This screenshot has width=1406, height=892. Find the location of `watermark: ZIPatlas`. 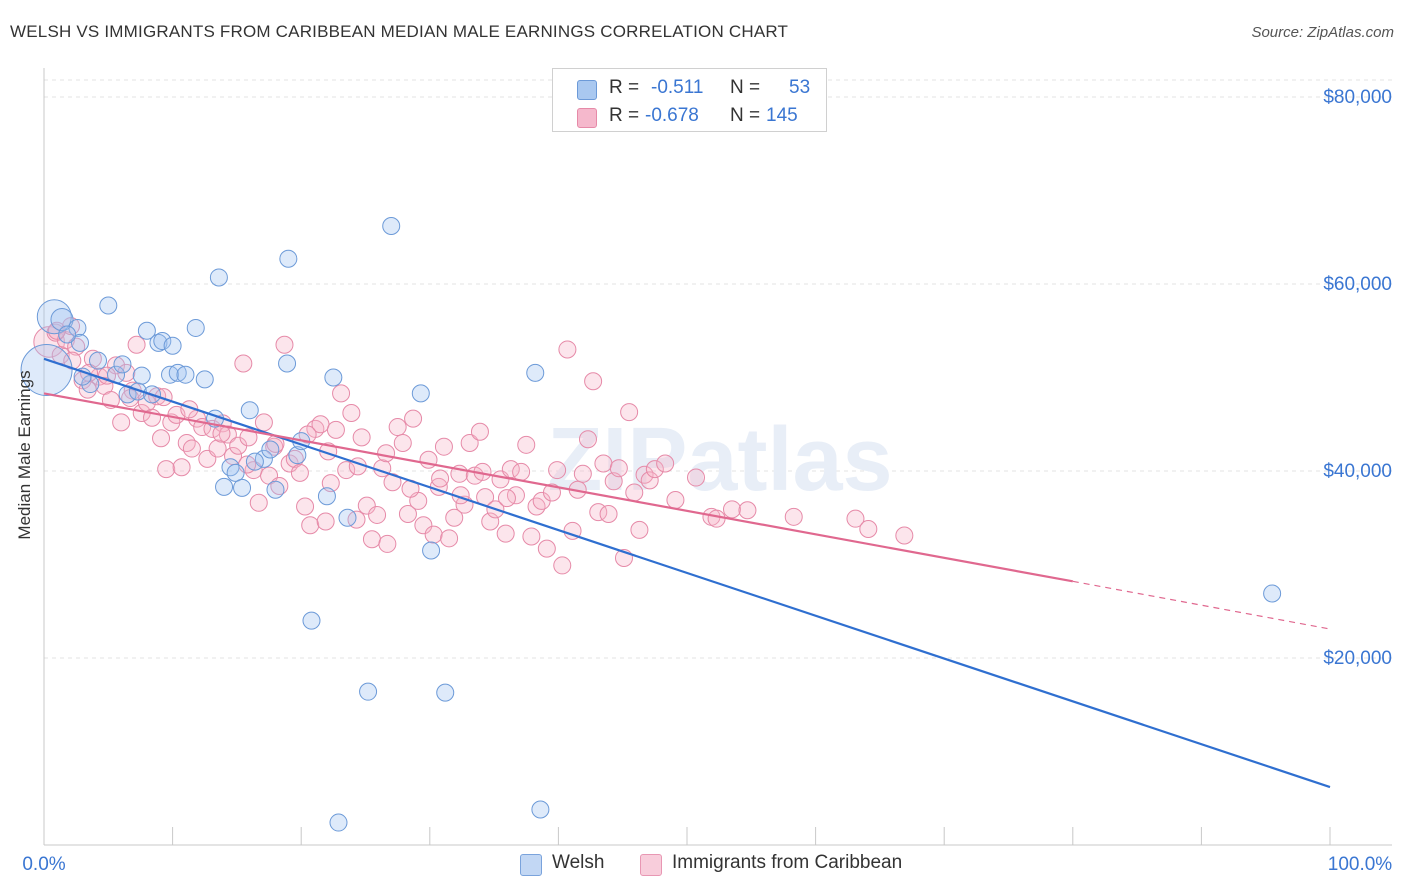

watermark: ZIPatlas is located at coordinates (719, 460).